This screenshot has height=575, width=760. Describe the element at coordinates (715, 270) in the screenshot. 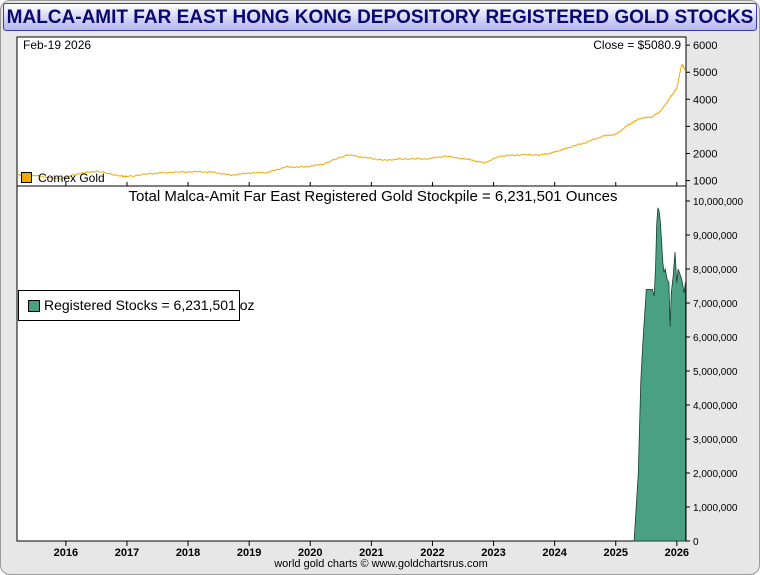

I see `stocks-y-tick-label: 8,000,000` at that location.